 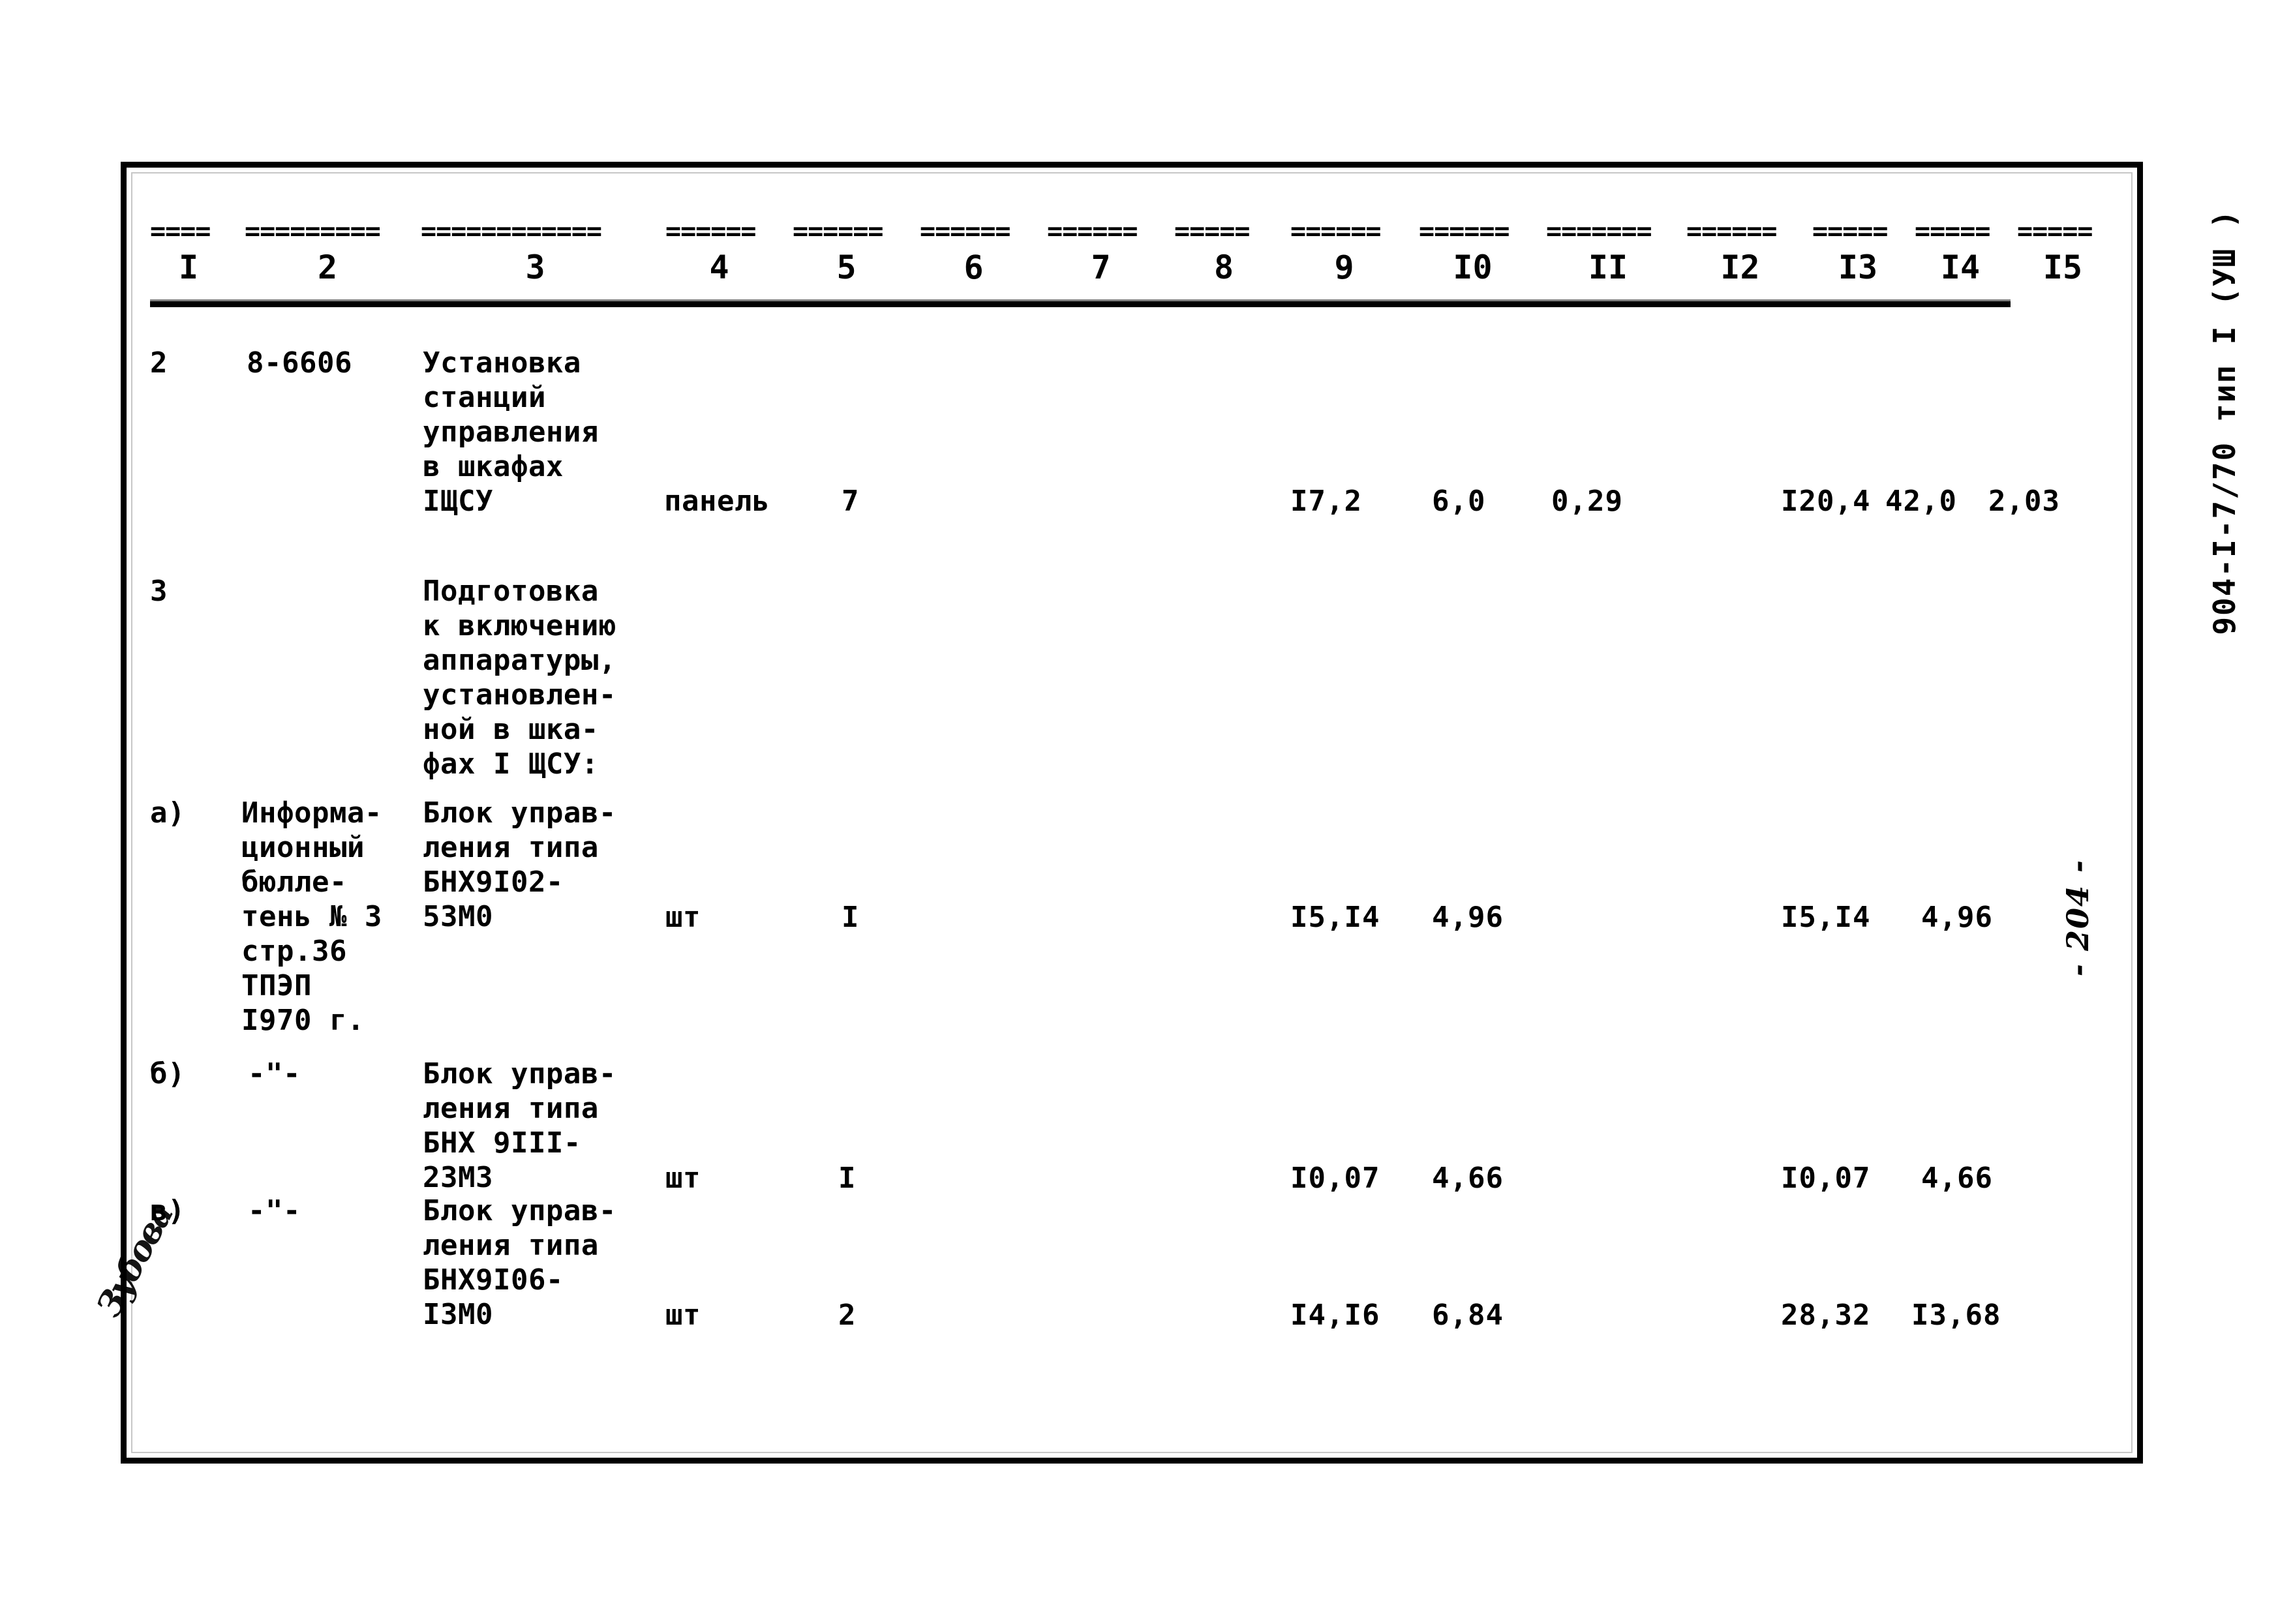 What do you see at coordinates (2062, 267) in the screenshot?
I see `column-number-15: I5` at bounding box center [2062, 267].